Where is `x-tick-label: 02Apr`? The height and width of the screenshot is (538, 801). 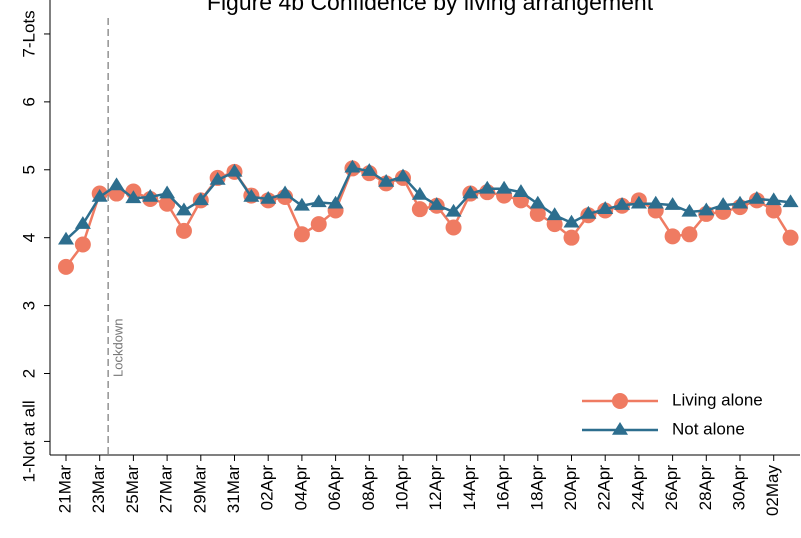 x-tick-label: 02Apr is located at coordinates (267, 488).